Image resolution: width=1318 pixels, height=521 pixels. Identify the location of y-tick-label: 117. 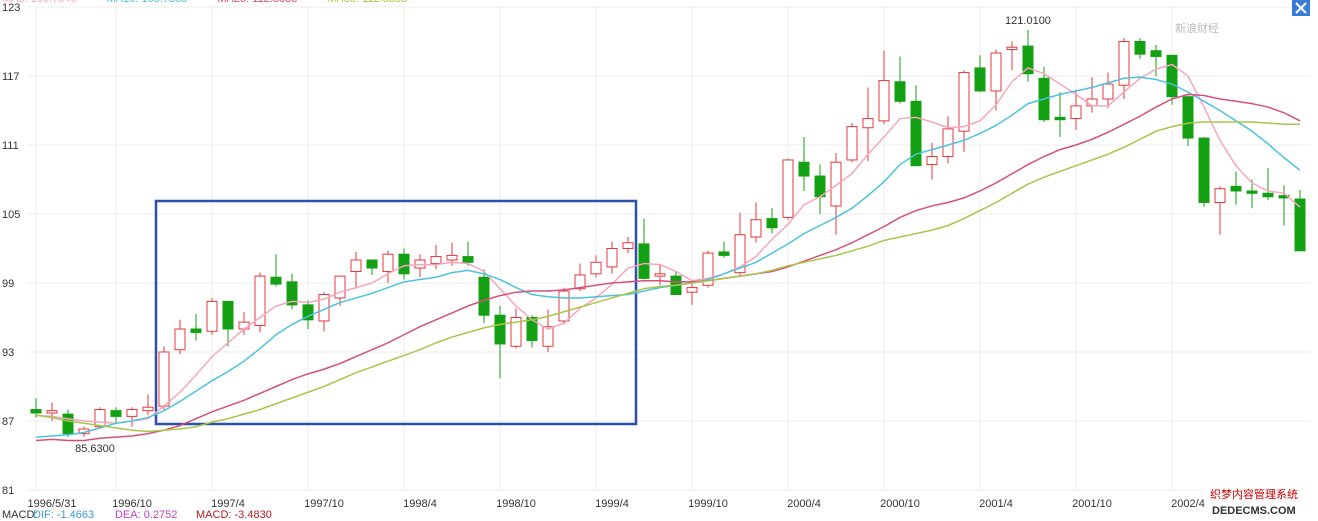
(11, 77).